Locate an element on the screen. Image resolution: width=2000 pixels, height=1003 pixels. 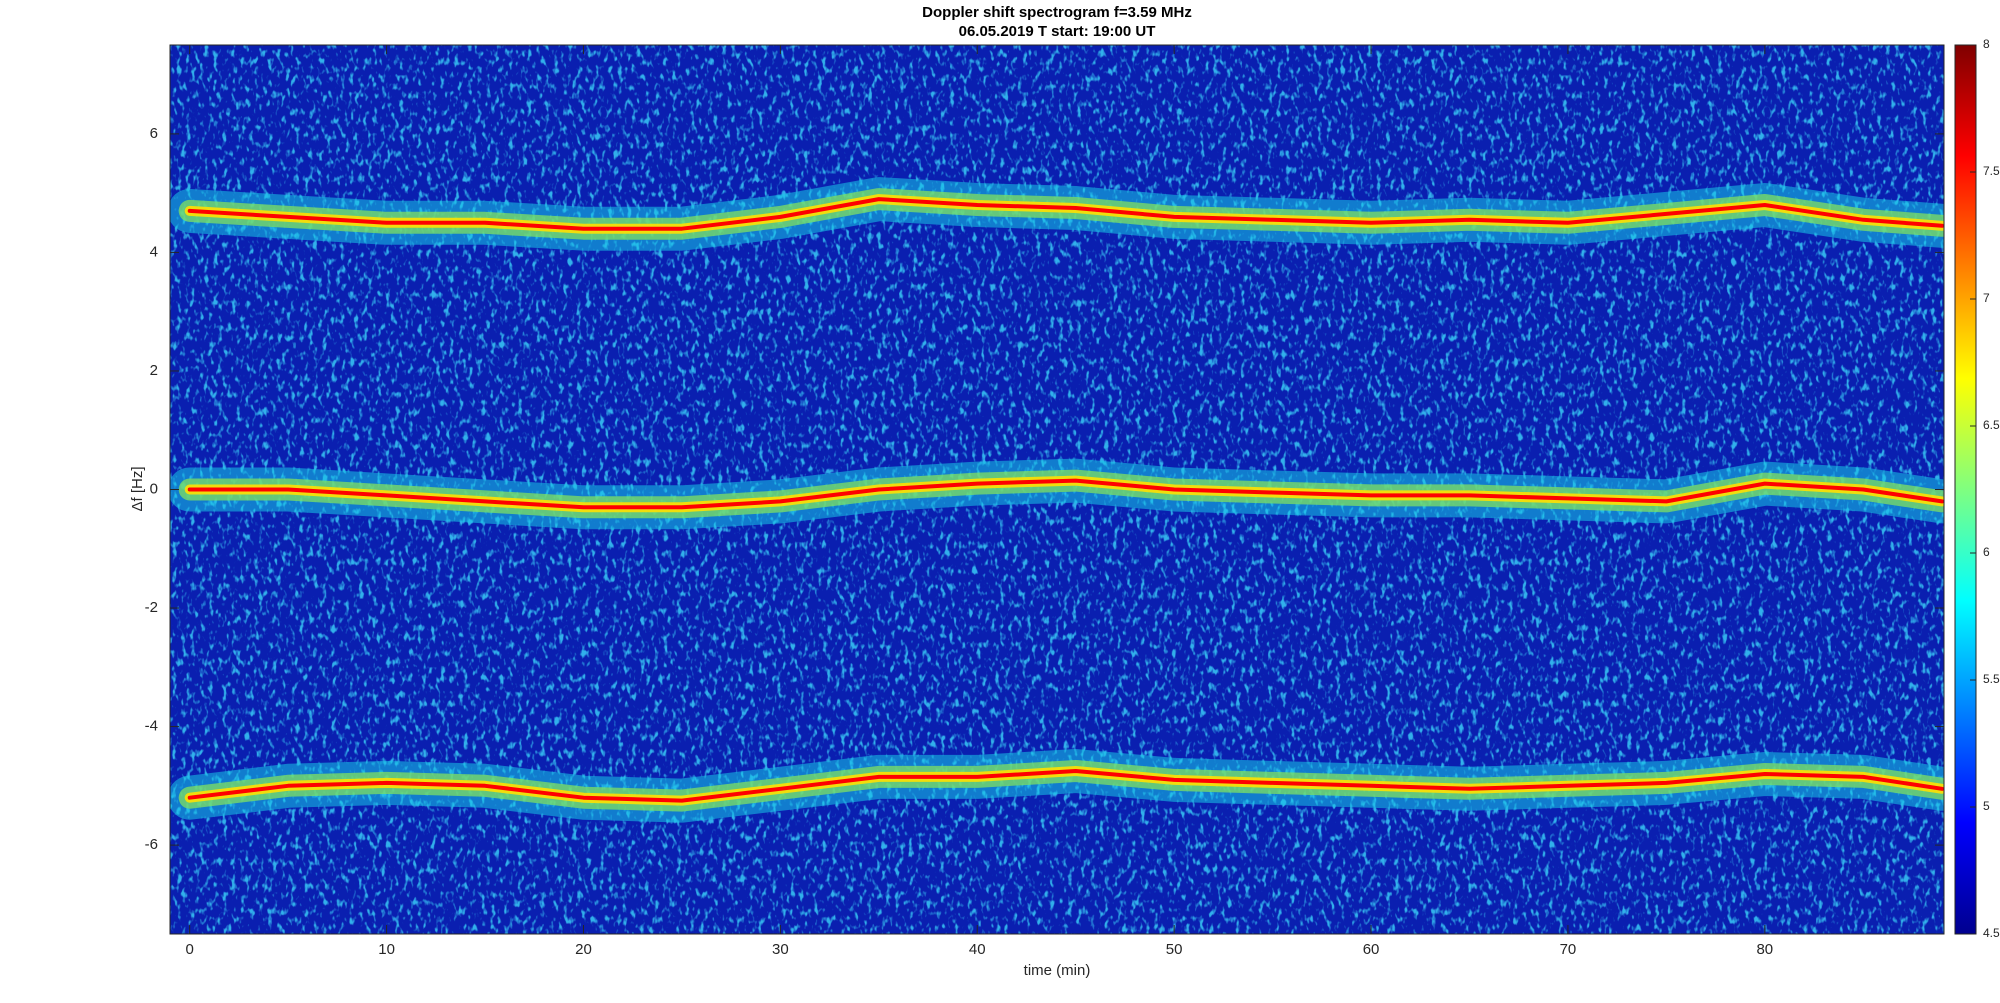
colorbar-tick-label: 7.5 is located at coordinates (1991, 171).